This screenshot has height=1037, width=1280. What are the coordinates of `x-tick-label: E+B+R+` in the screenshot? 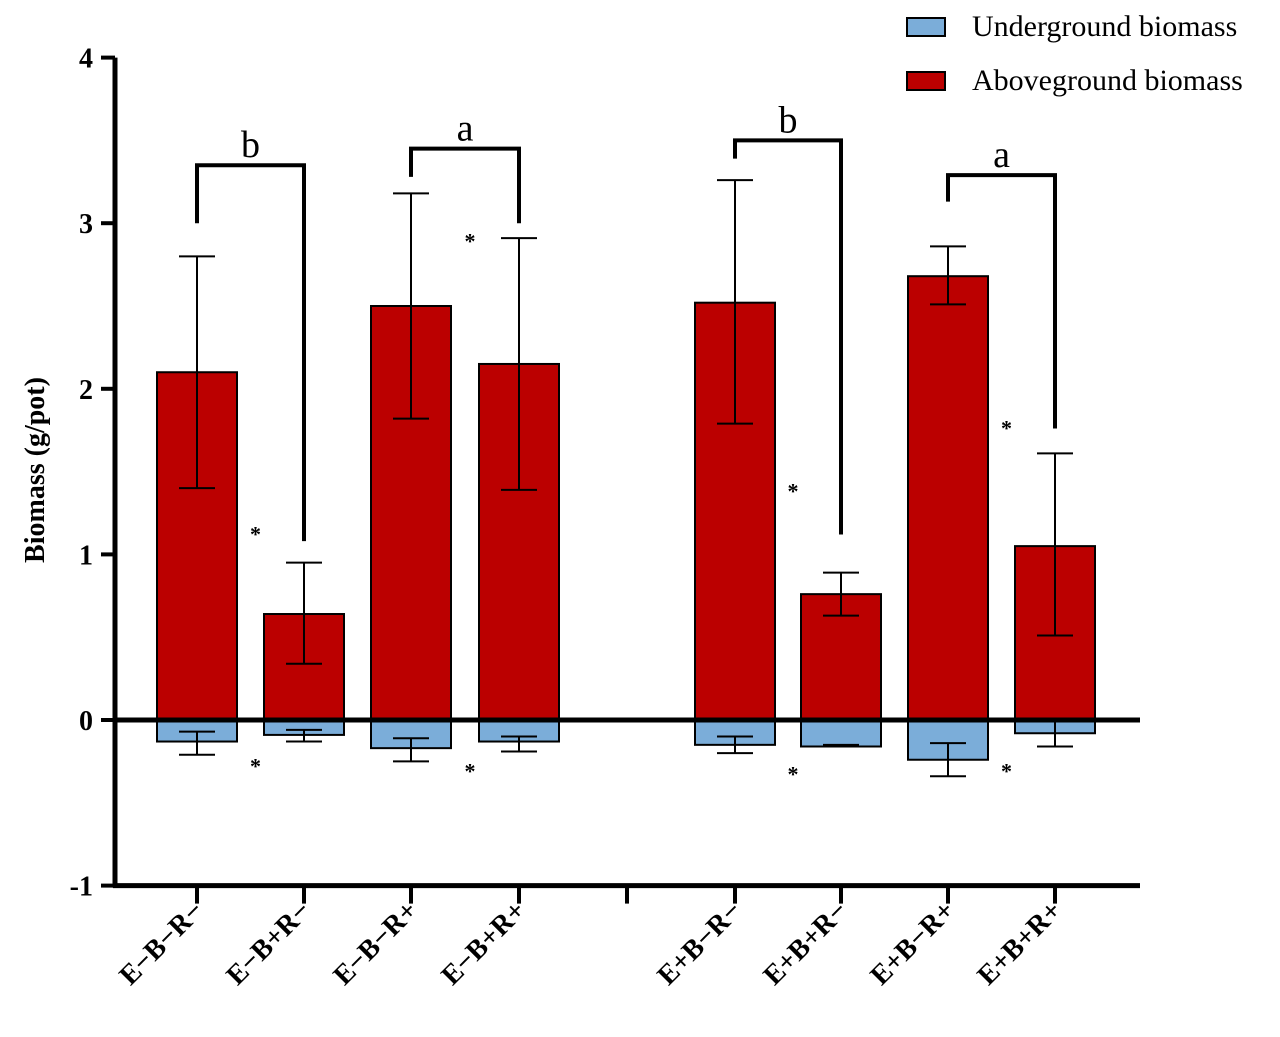 It's located at (1019, 943).